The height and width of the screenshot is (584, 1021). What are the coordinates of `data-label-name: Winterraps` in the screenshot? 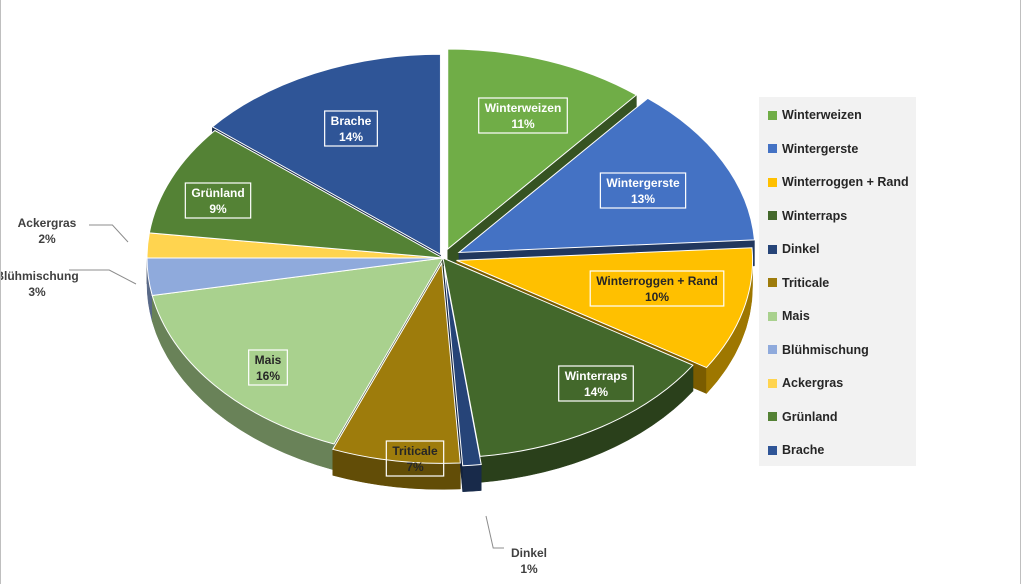 It's located at (596, 376).